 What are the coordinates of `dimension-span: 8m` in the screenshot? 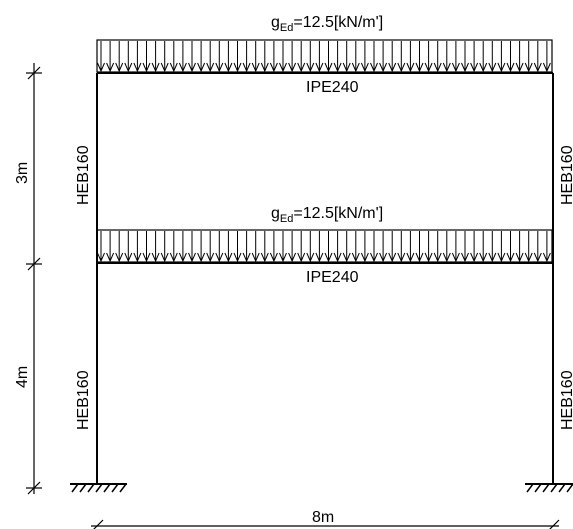 It's located at (323, 517).